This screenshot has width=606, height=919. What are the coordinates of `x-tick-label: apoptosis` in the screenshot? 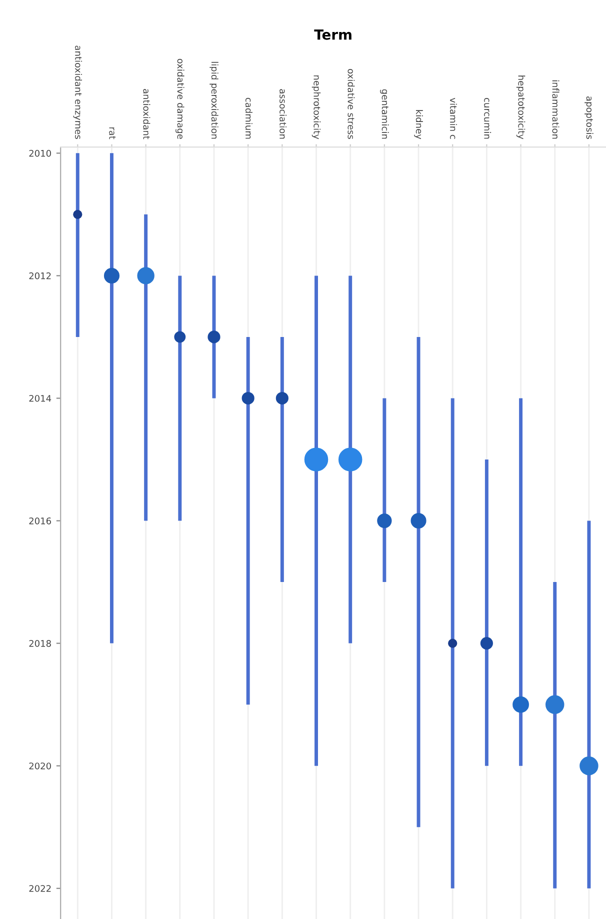 It's located at (589, 117).